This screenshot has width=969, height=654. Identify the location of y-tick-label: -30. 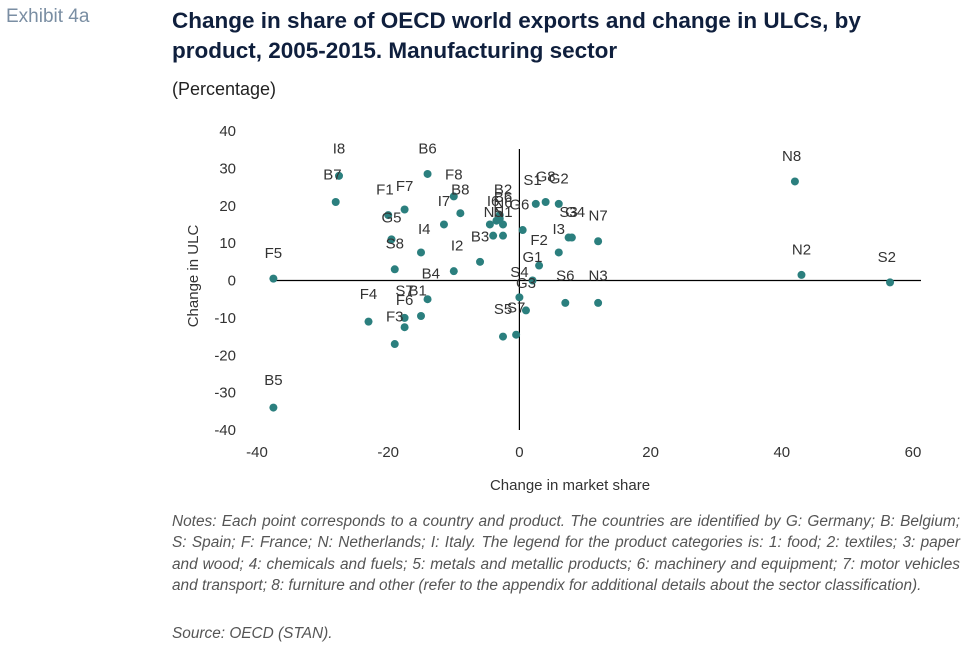
(225, 393).